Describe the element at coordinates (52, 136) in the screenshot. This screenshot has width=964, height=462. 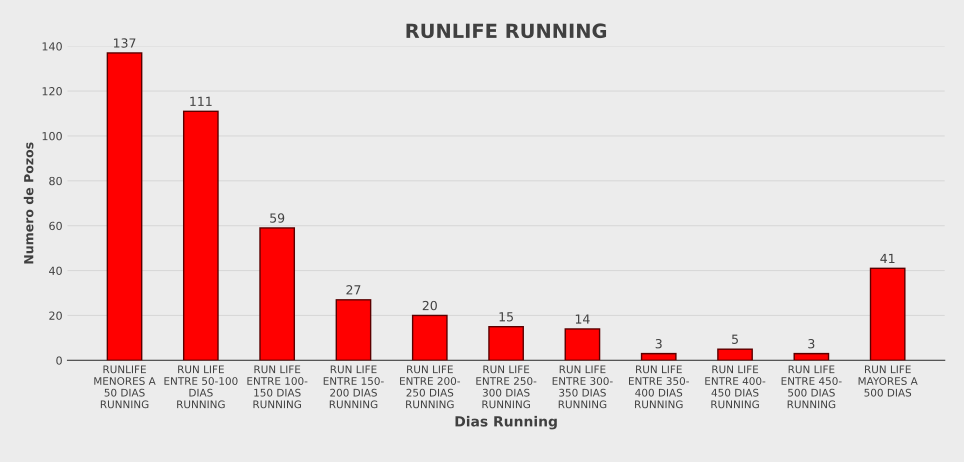
I see `y-tick-label: 100` at that location.